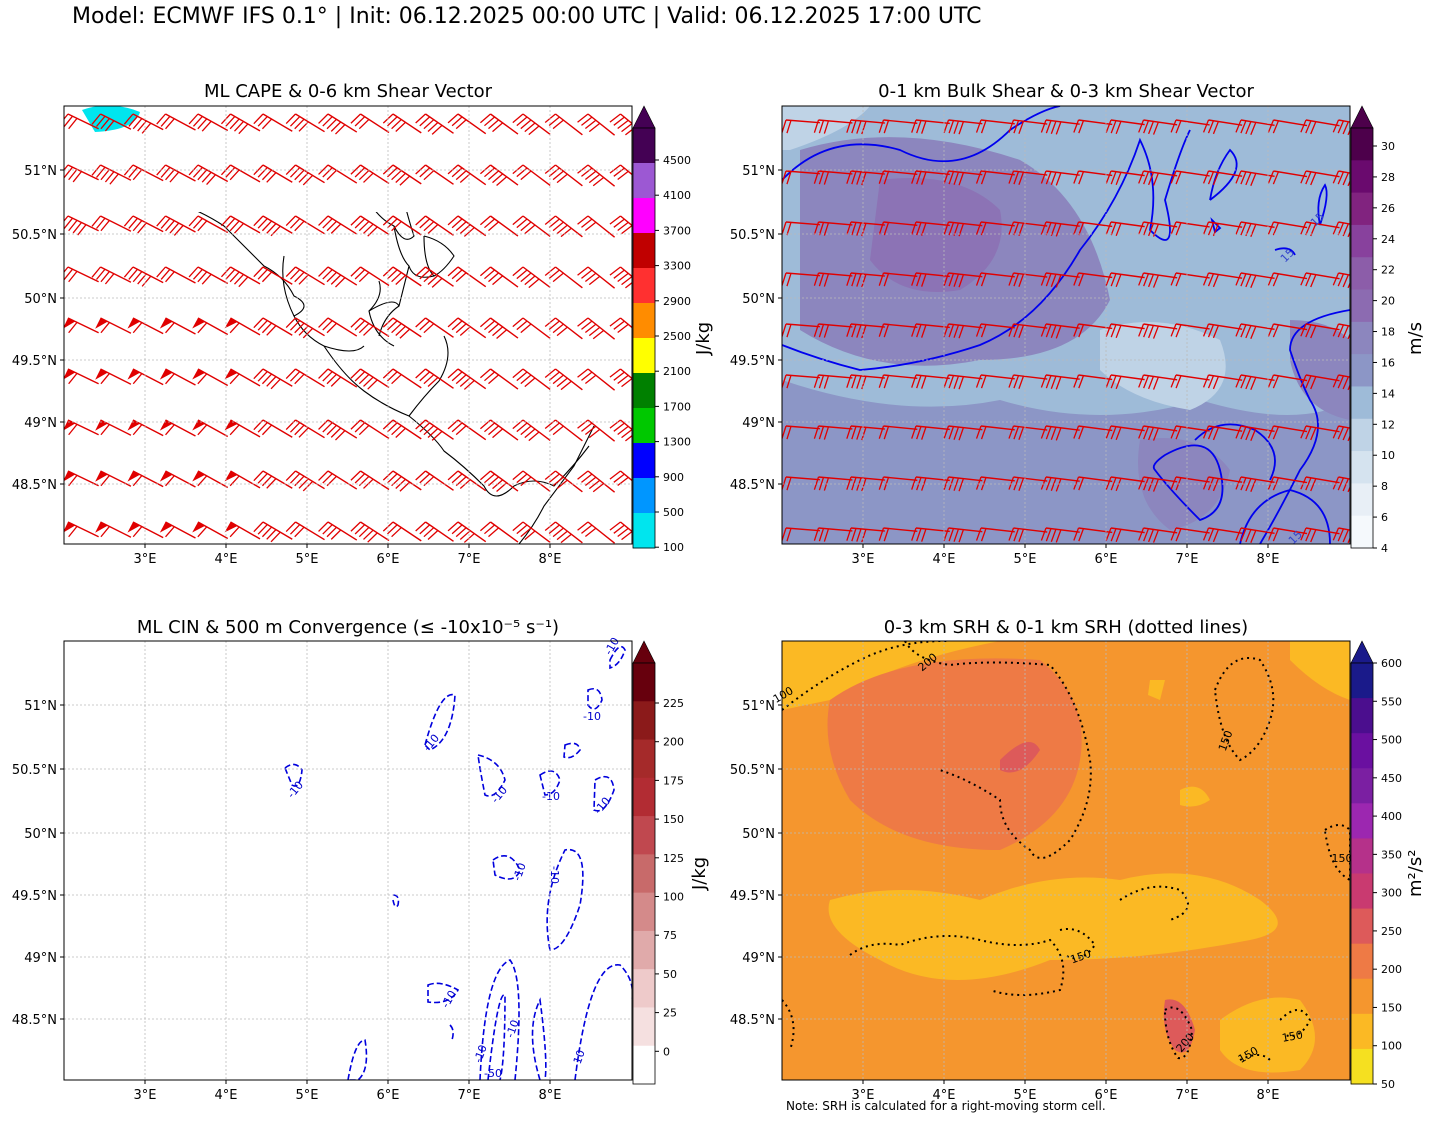 The height and width of the screenshot is (1121, 1435). What do you see at coordinates (1384, 548) in the screenshot?
I see `colorbar-tick-label: 4` at bounding box center [1384, 548].